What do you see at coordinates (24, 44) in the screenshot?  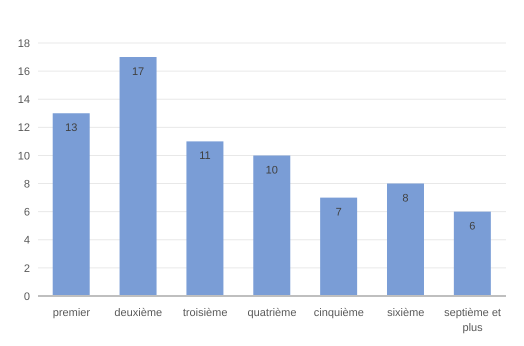 I see `y-tick-label: 18` at bounding box center [24, 44].